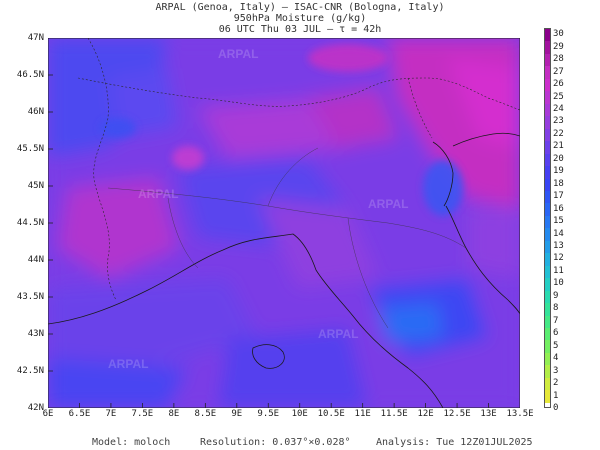  Describe the element at coordinates (454, 442) in the screenshot. I see `footer-analysis: Analysis: Tue 12Z01JUL2025` at that location.